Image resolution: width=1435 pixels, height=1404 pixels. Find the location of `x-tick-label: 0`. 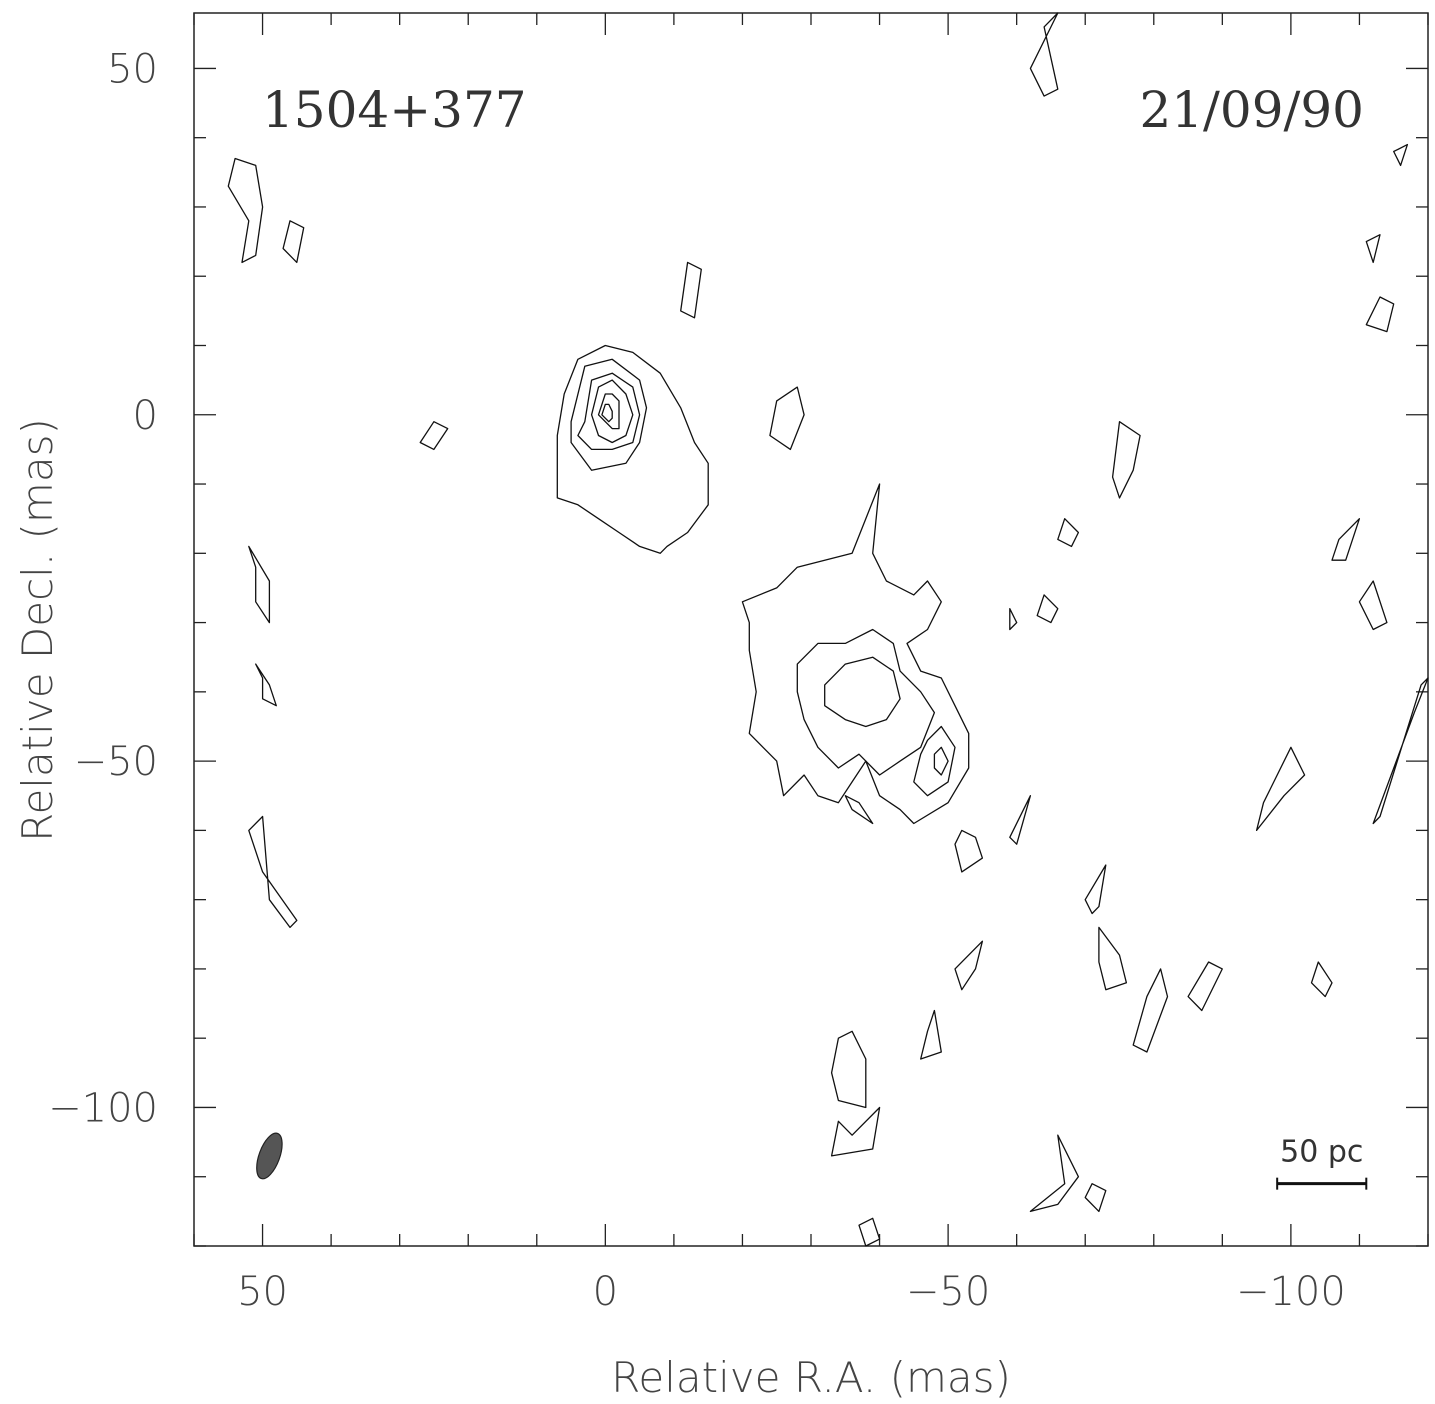

x-tick-label: 0 is located at coordinates (605, 1292).